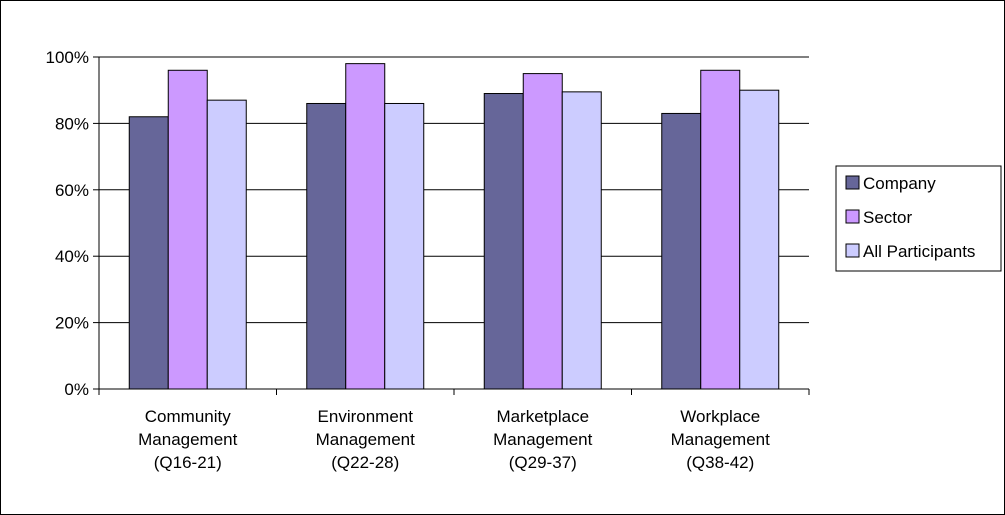  I want to click on y-tick-labels: 0% 20% 40% 60% 80% 100%, so click(67, 223).